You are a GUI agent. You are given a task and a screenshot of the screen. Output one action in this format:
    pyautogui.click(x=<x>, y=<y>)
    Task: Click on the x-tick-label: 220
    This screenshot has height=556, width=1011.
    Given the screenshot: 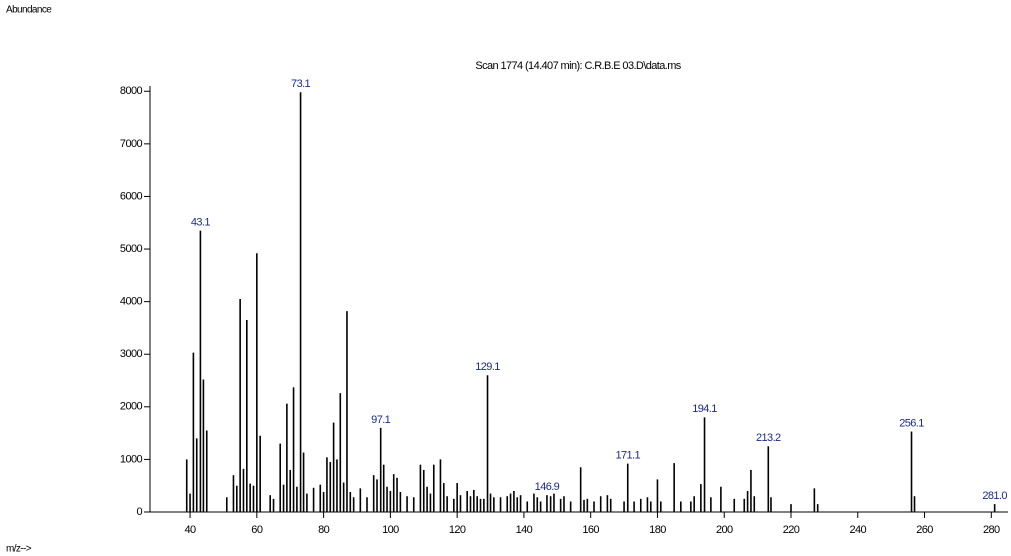 What is the action you would take?
    pyautogui.click(x=791, y=530)
    